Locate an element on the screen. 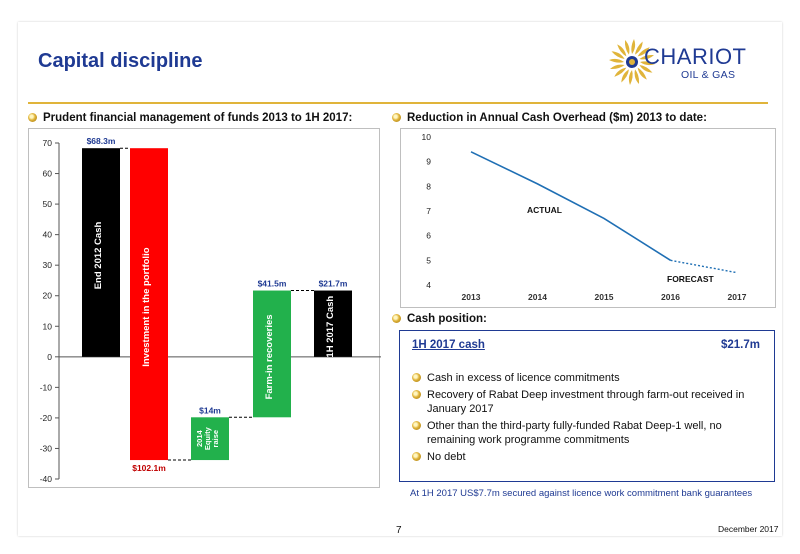  list-item: No debt is located at coordinates (590, 457).